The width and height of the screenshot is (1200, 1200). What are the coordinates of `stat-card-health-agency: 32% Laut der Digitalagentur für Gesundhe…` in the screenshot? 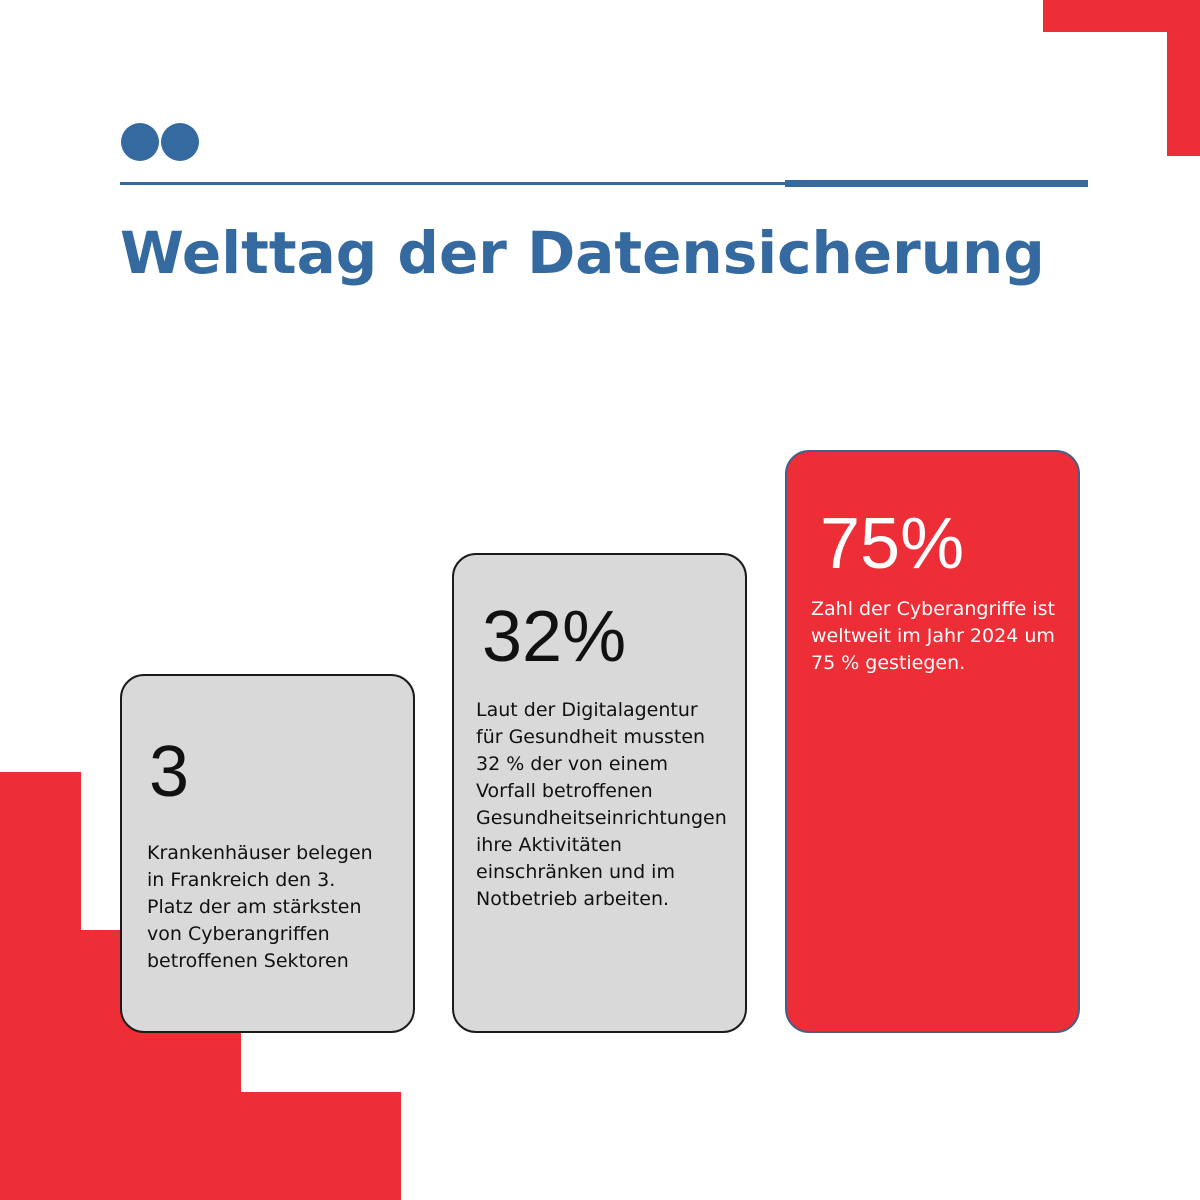 It's located at (599, 793).